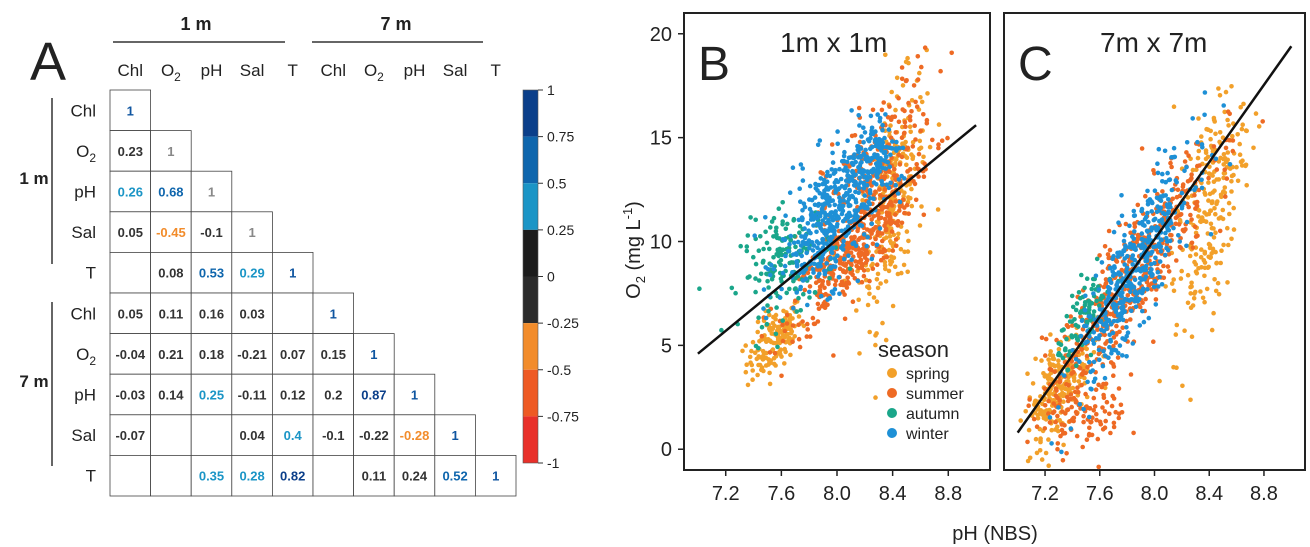  I want to click on x-axis-label: pH (NBS), so click(995, 534).